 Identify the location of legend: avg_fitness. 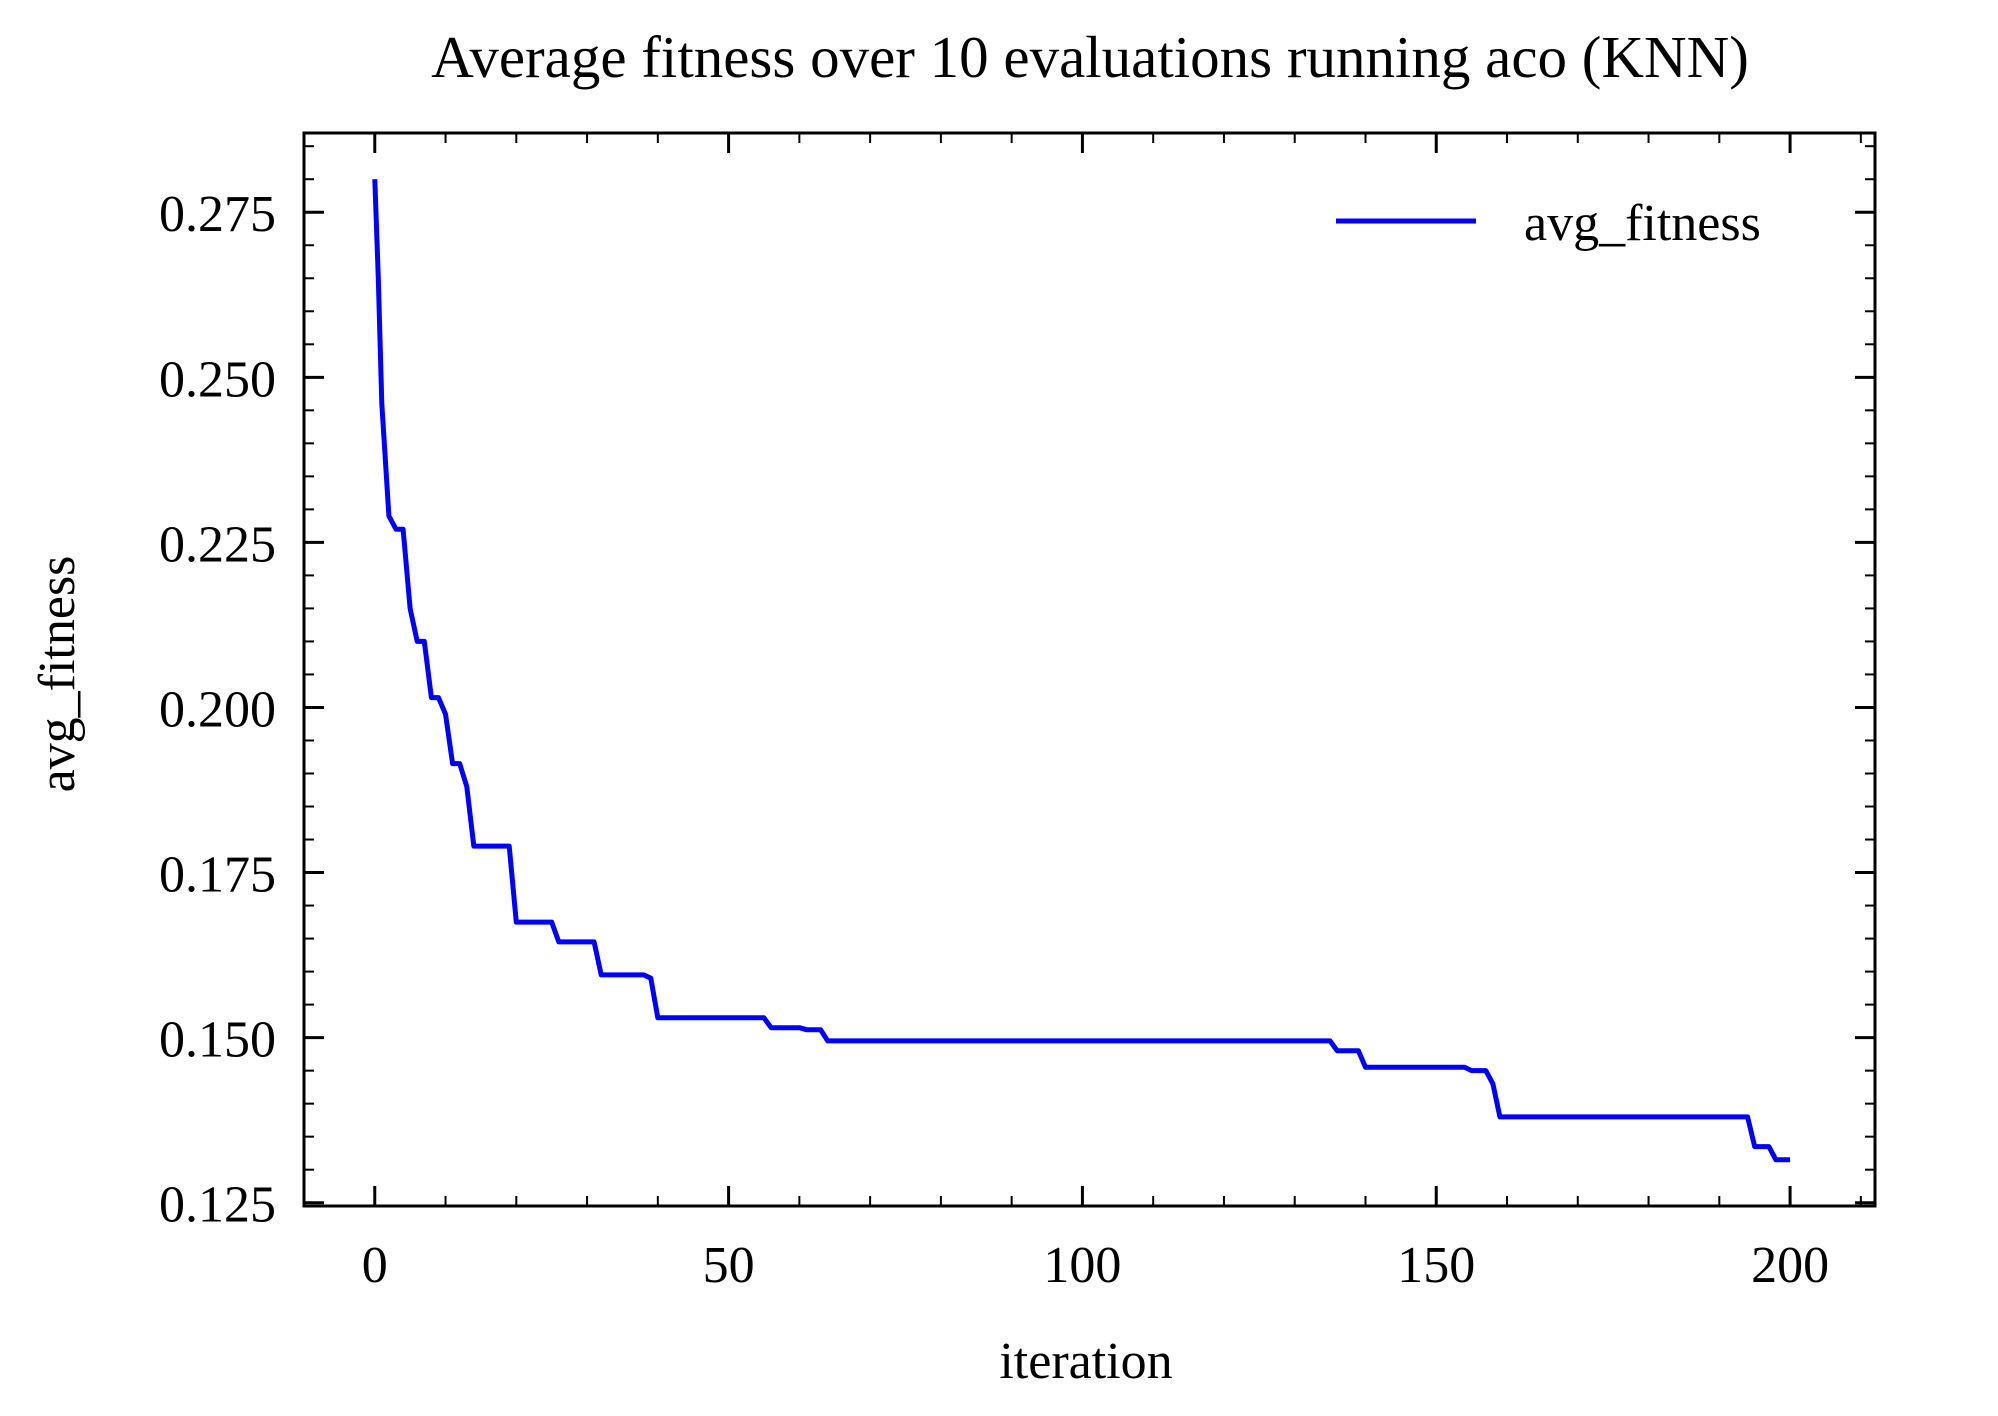
(1548, 223).